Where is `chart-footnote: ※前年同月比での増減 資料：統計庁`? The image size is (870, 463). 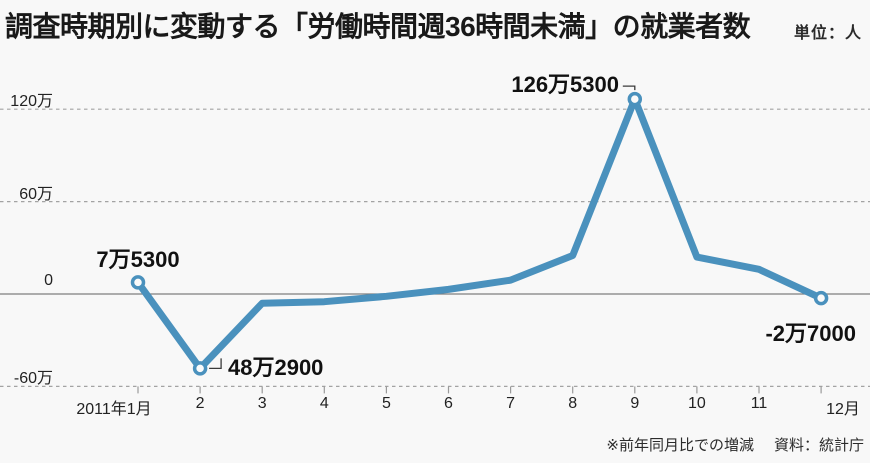
chart-footnote: ※前年同月比での増減 資料：統計庁 is located at coordinates (735, 444).